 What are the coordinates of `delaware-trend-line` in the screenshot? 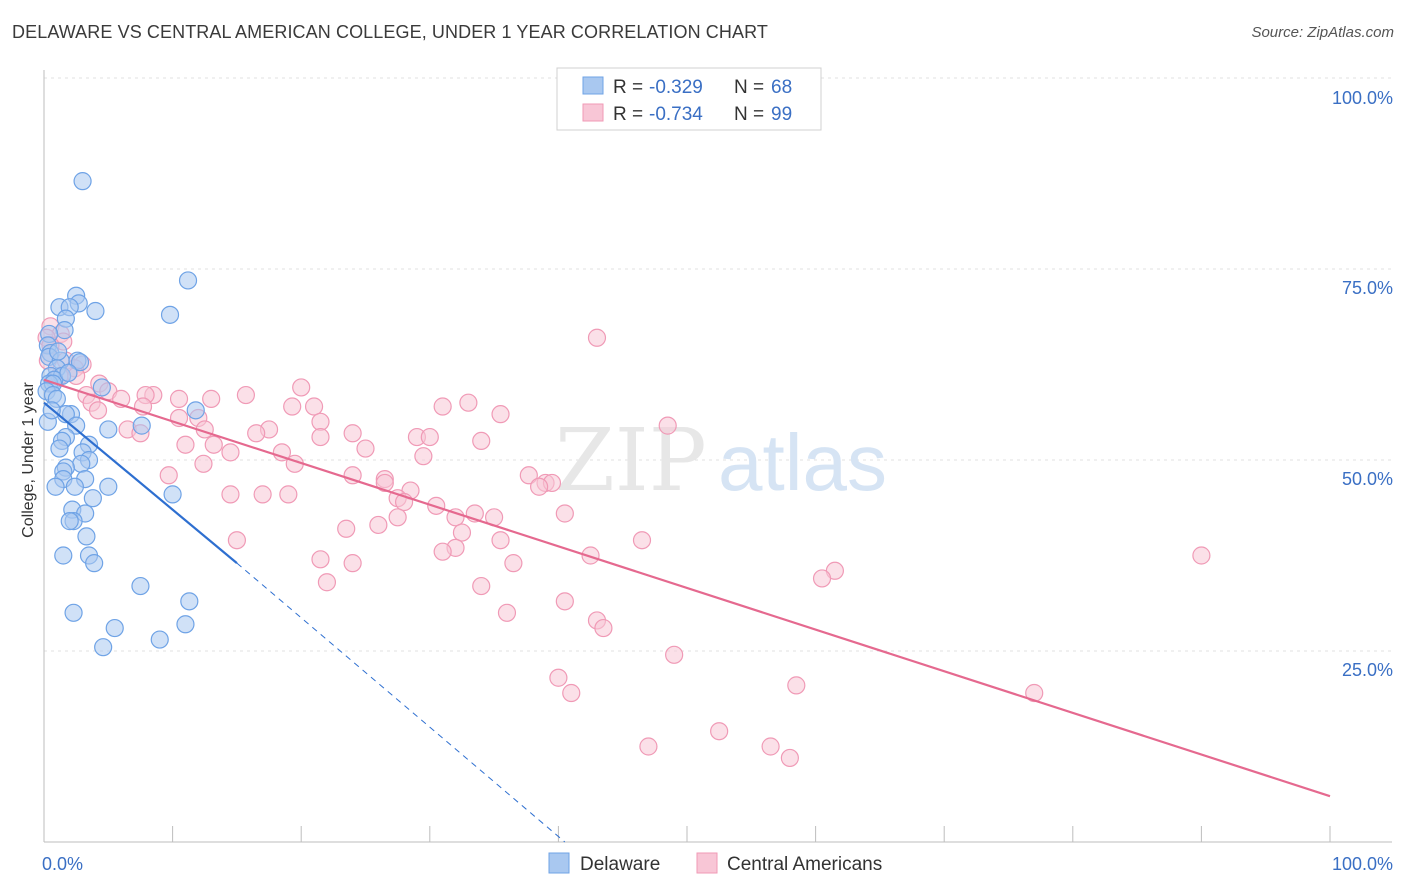 It's located at (140, 482).